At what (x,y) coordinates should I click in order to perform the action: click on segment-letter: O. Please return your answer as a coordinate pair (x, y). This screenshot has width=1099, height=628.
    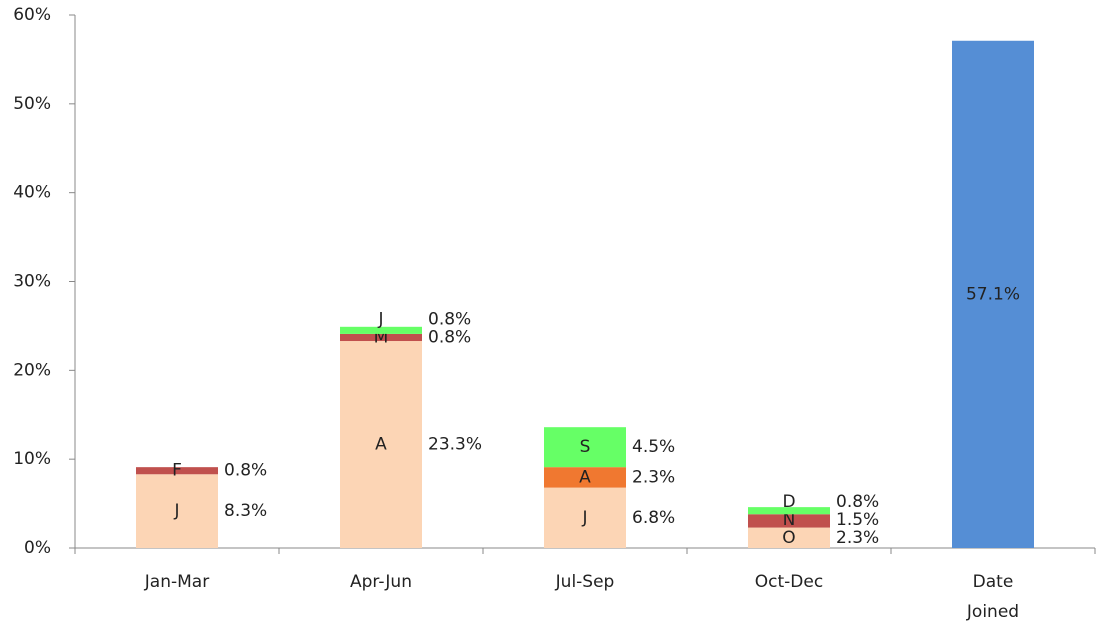
    Looking at the image, I should click on (788, 538).